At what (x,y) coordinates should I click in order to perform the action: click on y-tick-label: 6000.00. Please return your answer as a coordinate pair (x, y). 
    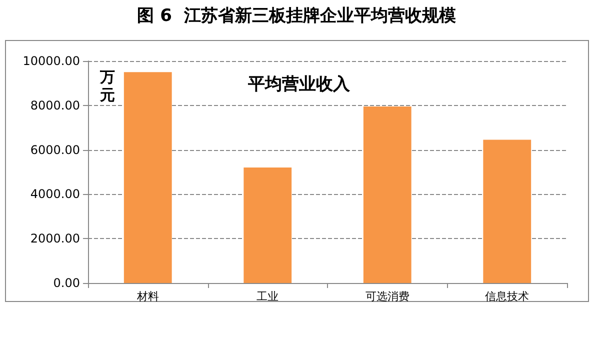
    Looking at the image, I should click on (55, 149).